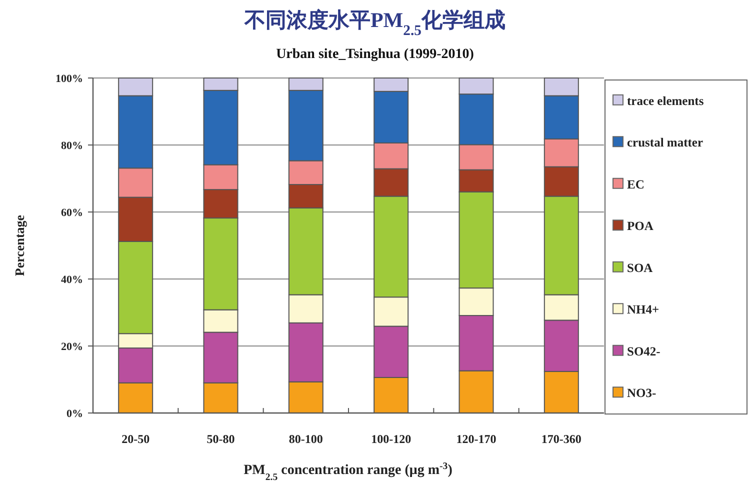 The image size is (749, 483). I want to click on x-tick-label: 80-100, so click(305, 439).